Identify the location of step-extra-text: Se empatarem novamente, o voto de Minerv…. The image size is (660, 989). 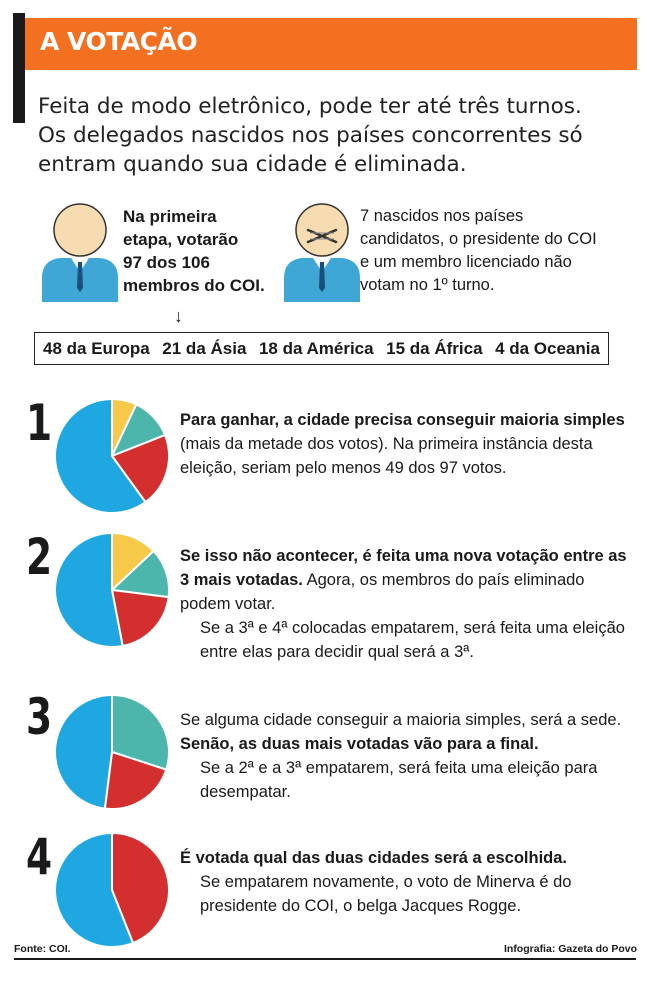
(386, 894).